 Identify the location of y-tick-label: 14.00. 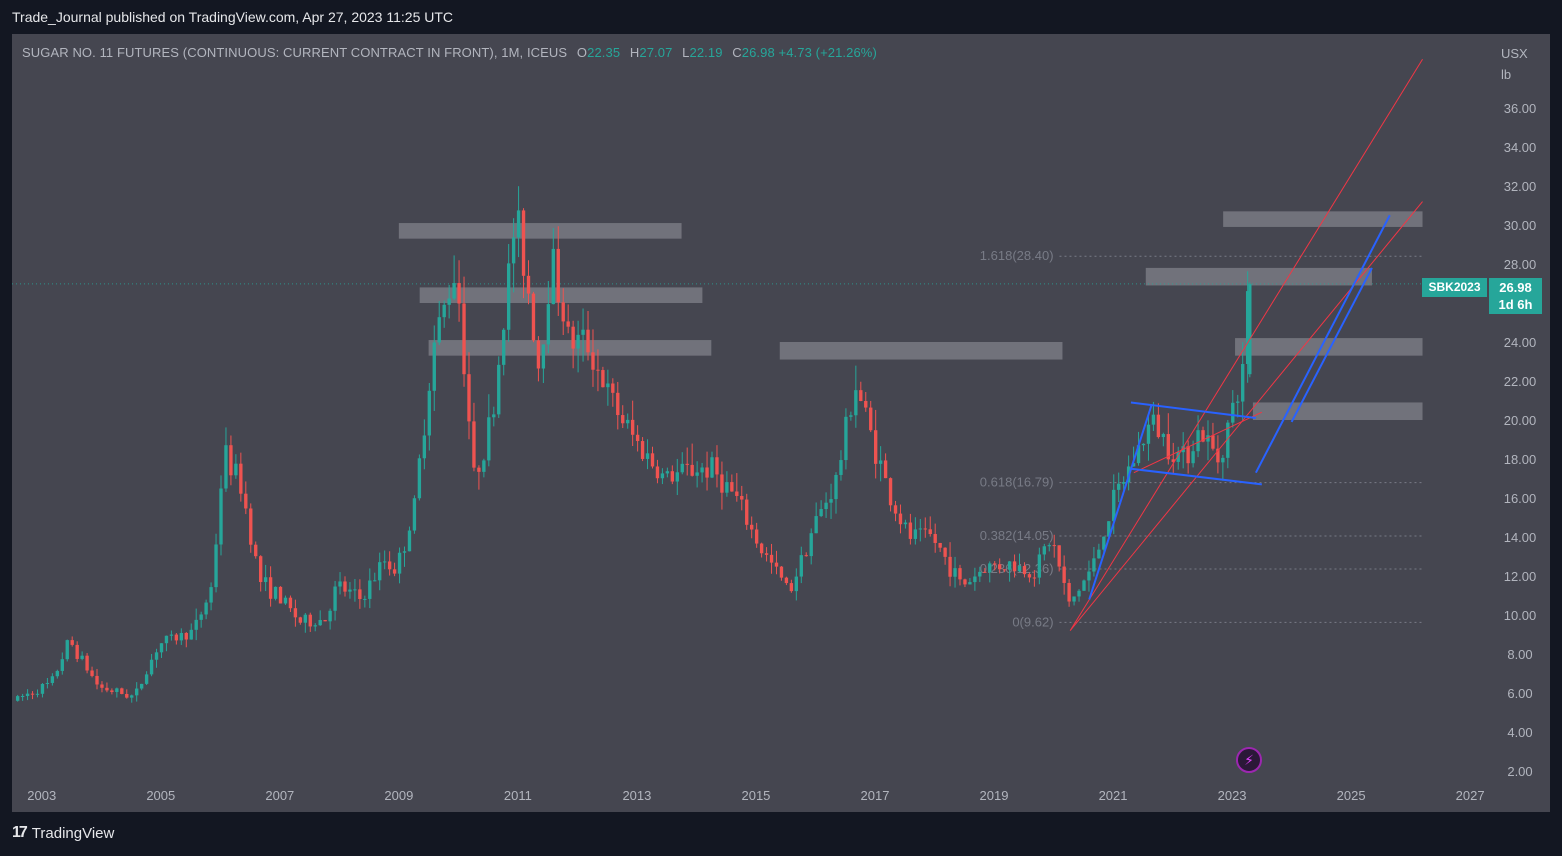
(1520, 537).